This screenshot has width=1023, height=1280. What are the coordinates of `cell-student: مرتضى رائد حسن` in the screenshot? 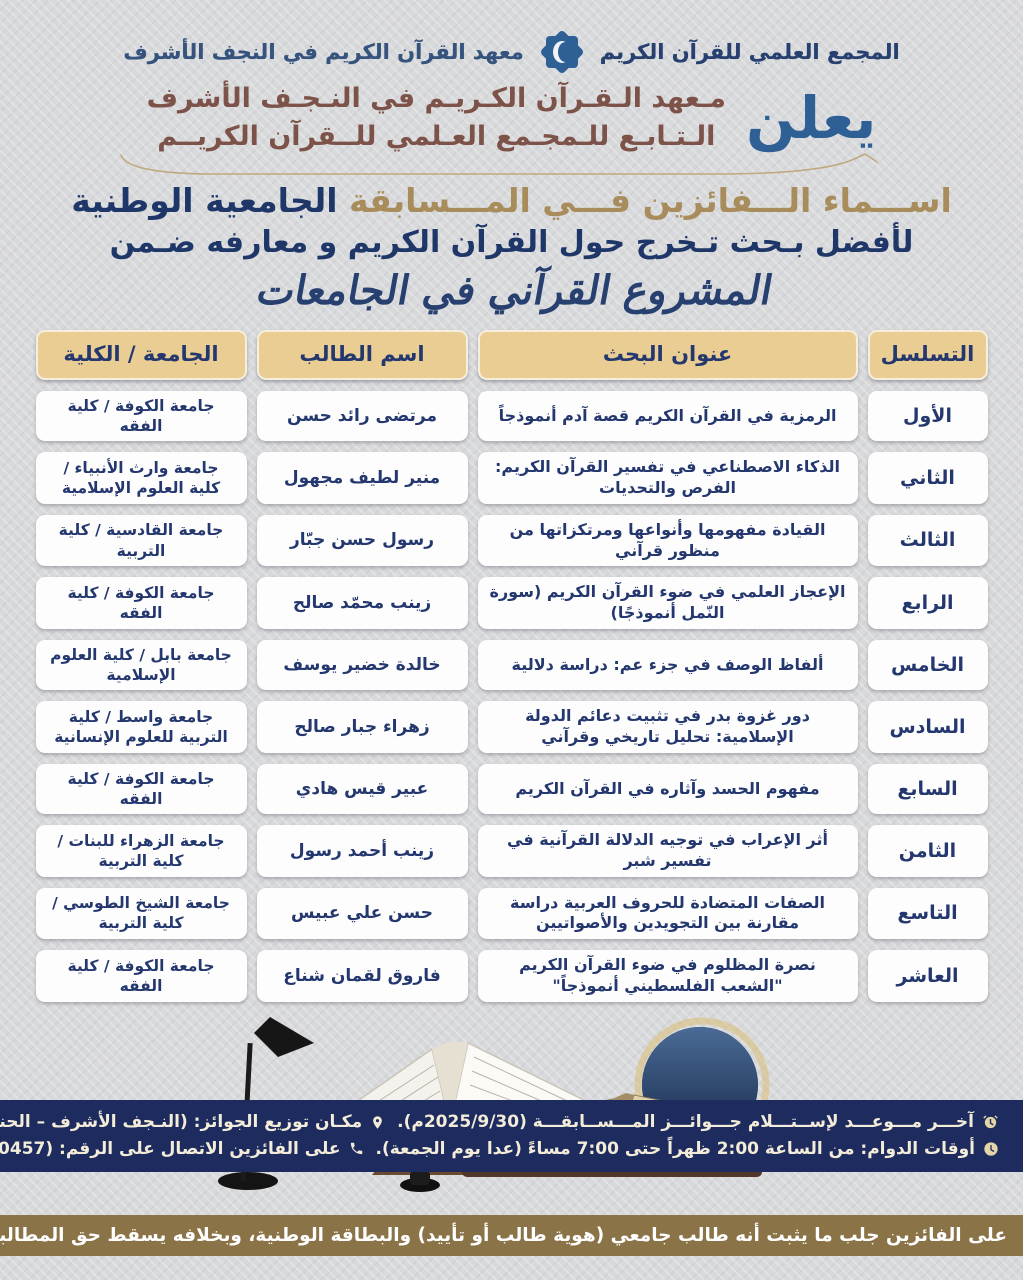 It's located at (362, 416).